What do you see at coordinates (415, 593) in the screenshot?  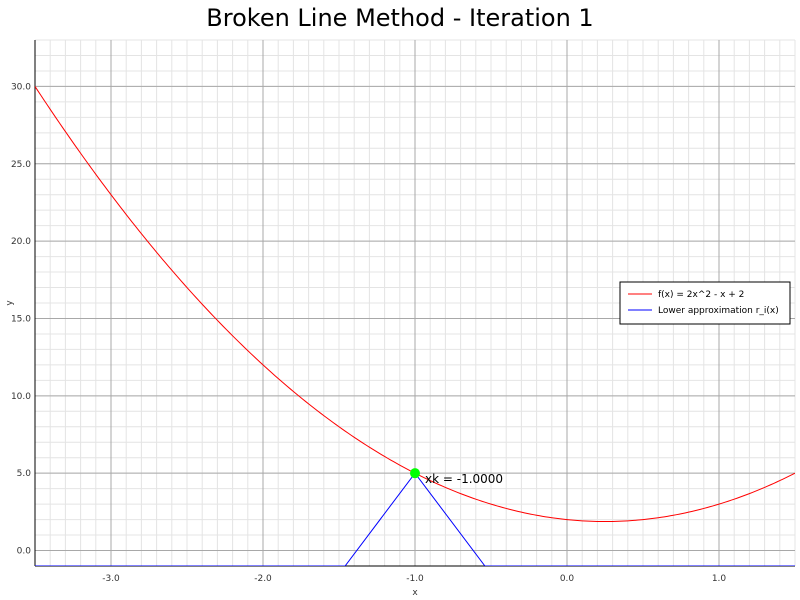 I see `x-axis-label: x` at bounding box center [415, 593].